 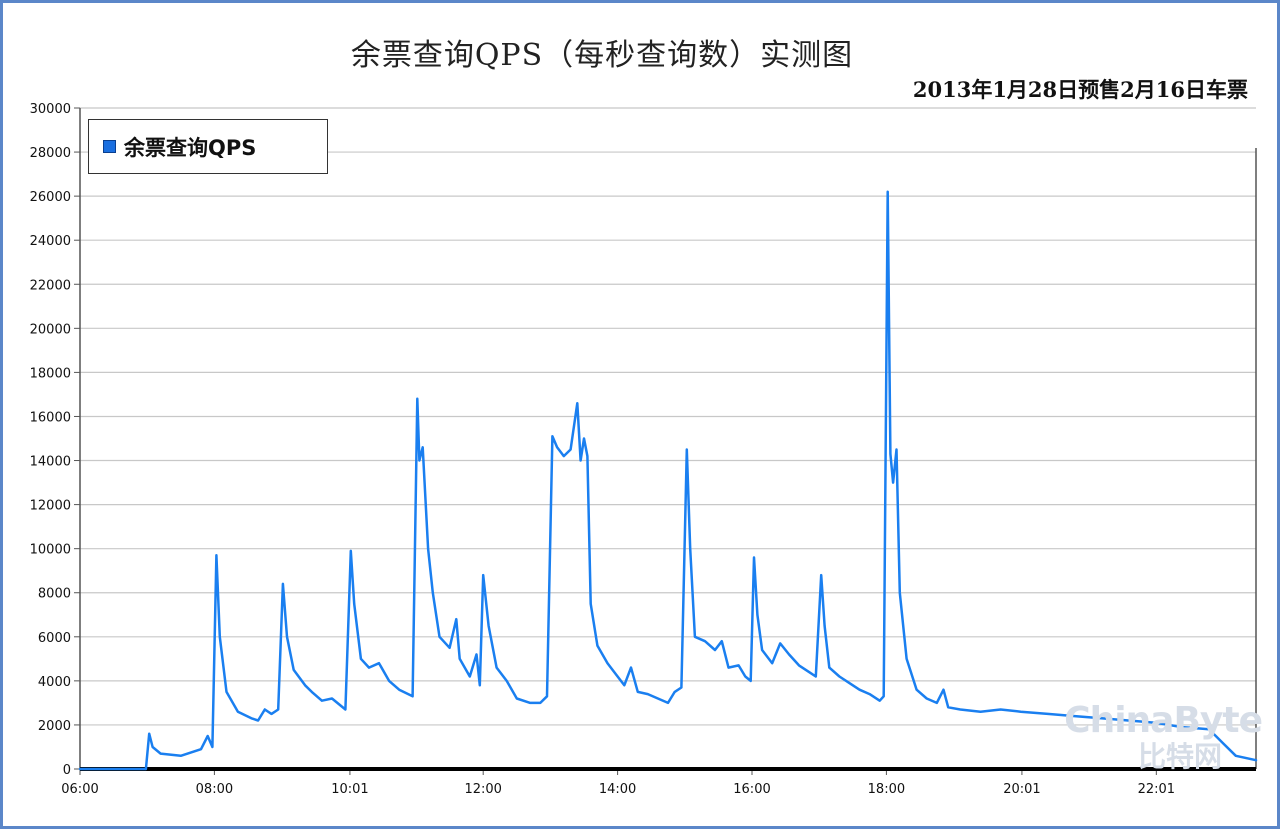 What do you see at coordinates (1179, 756) in the screenshot?
I see `watermark-brand-cn: 比特网` at bounding box center [1179, 756].